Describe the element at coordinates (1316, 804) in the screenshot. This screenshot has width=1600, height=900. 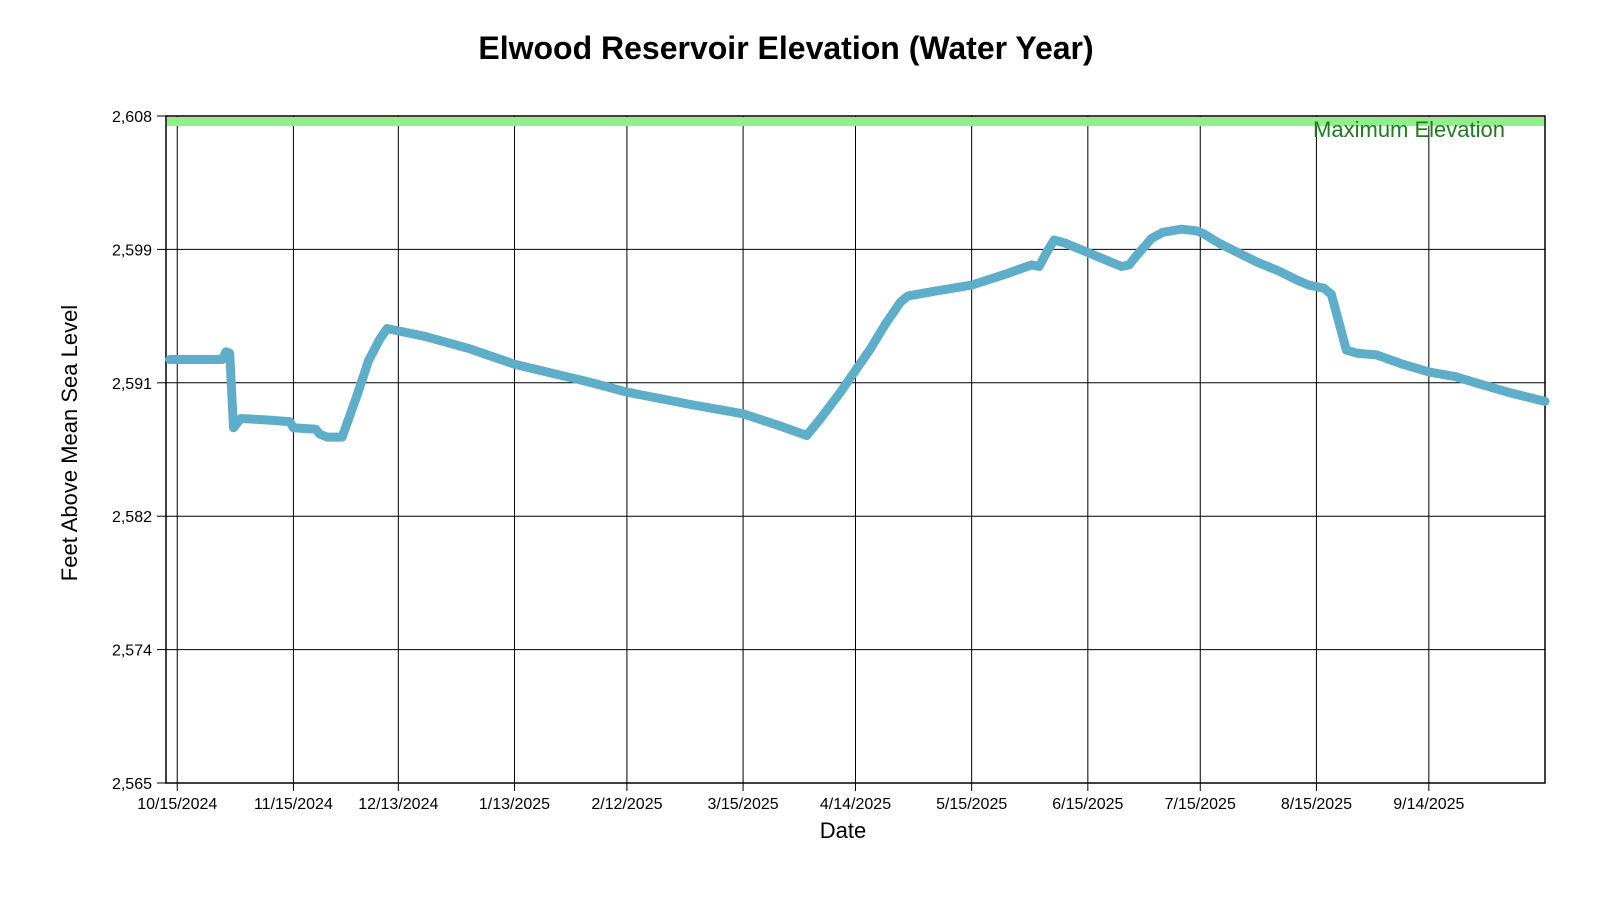
I see `x-tick-label: 8/15/2025` at that location.